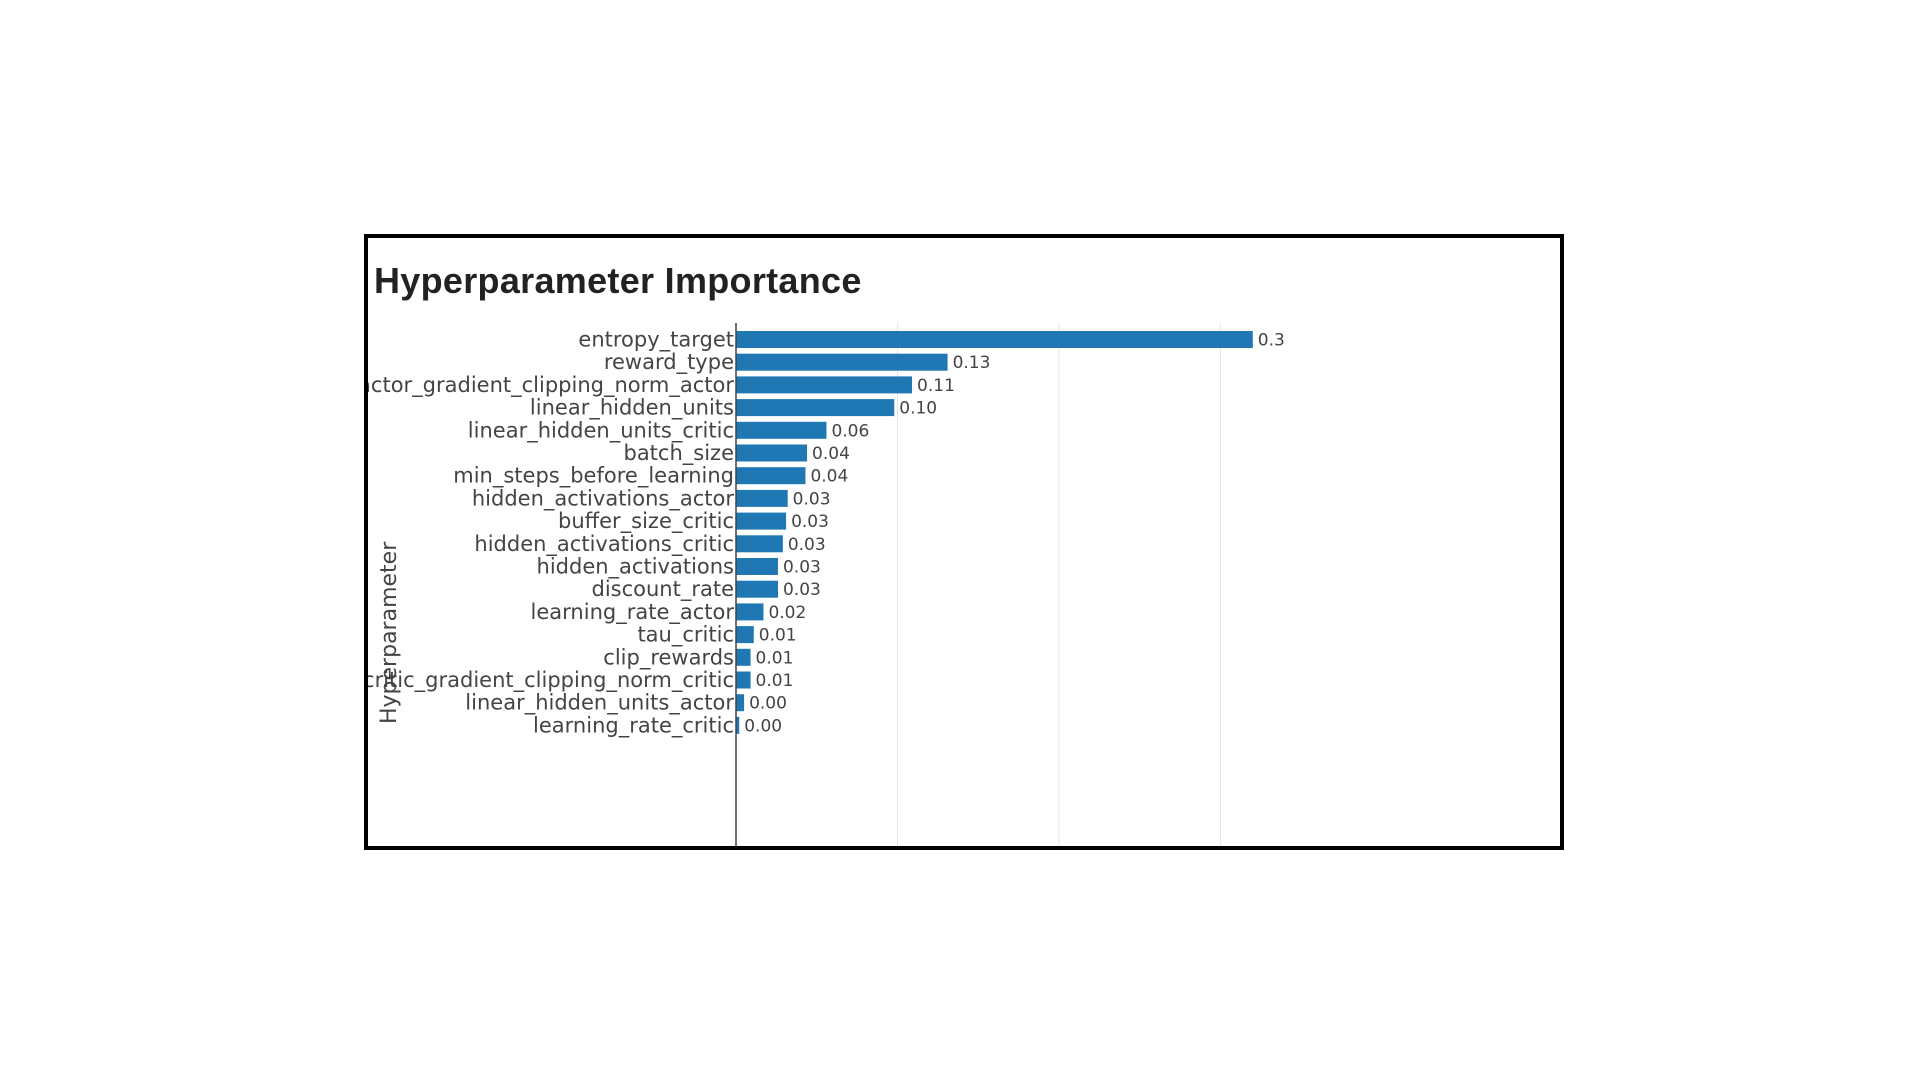 This screenshot has height=1080, width=1920. Describe the element at coordinates (389, 632) in the screenshot. I see `y-axis-label: Hyperparameter` at that location.